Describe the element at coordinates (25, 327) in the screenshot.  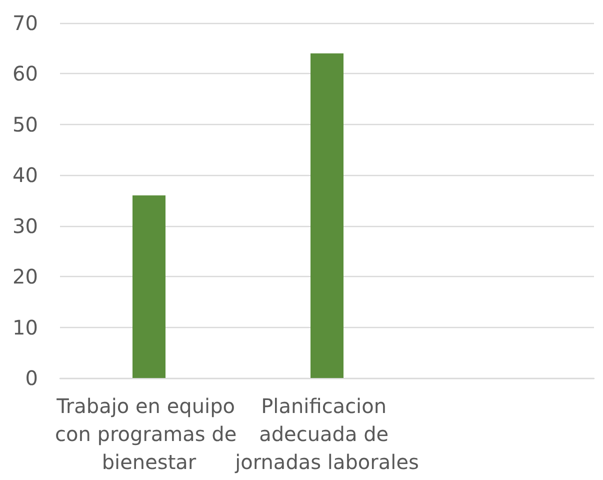
I see `y-tick-label: 10` at that location.